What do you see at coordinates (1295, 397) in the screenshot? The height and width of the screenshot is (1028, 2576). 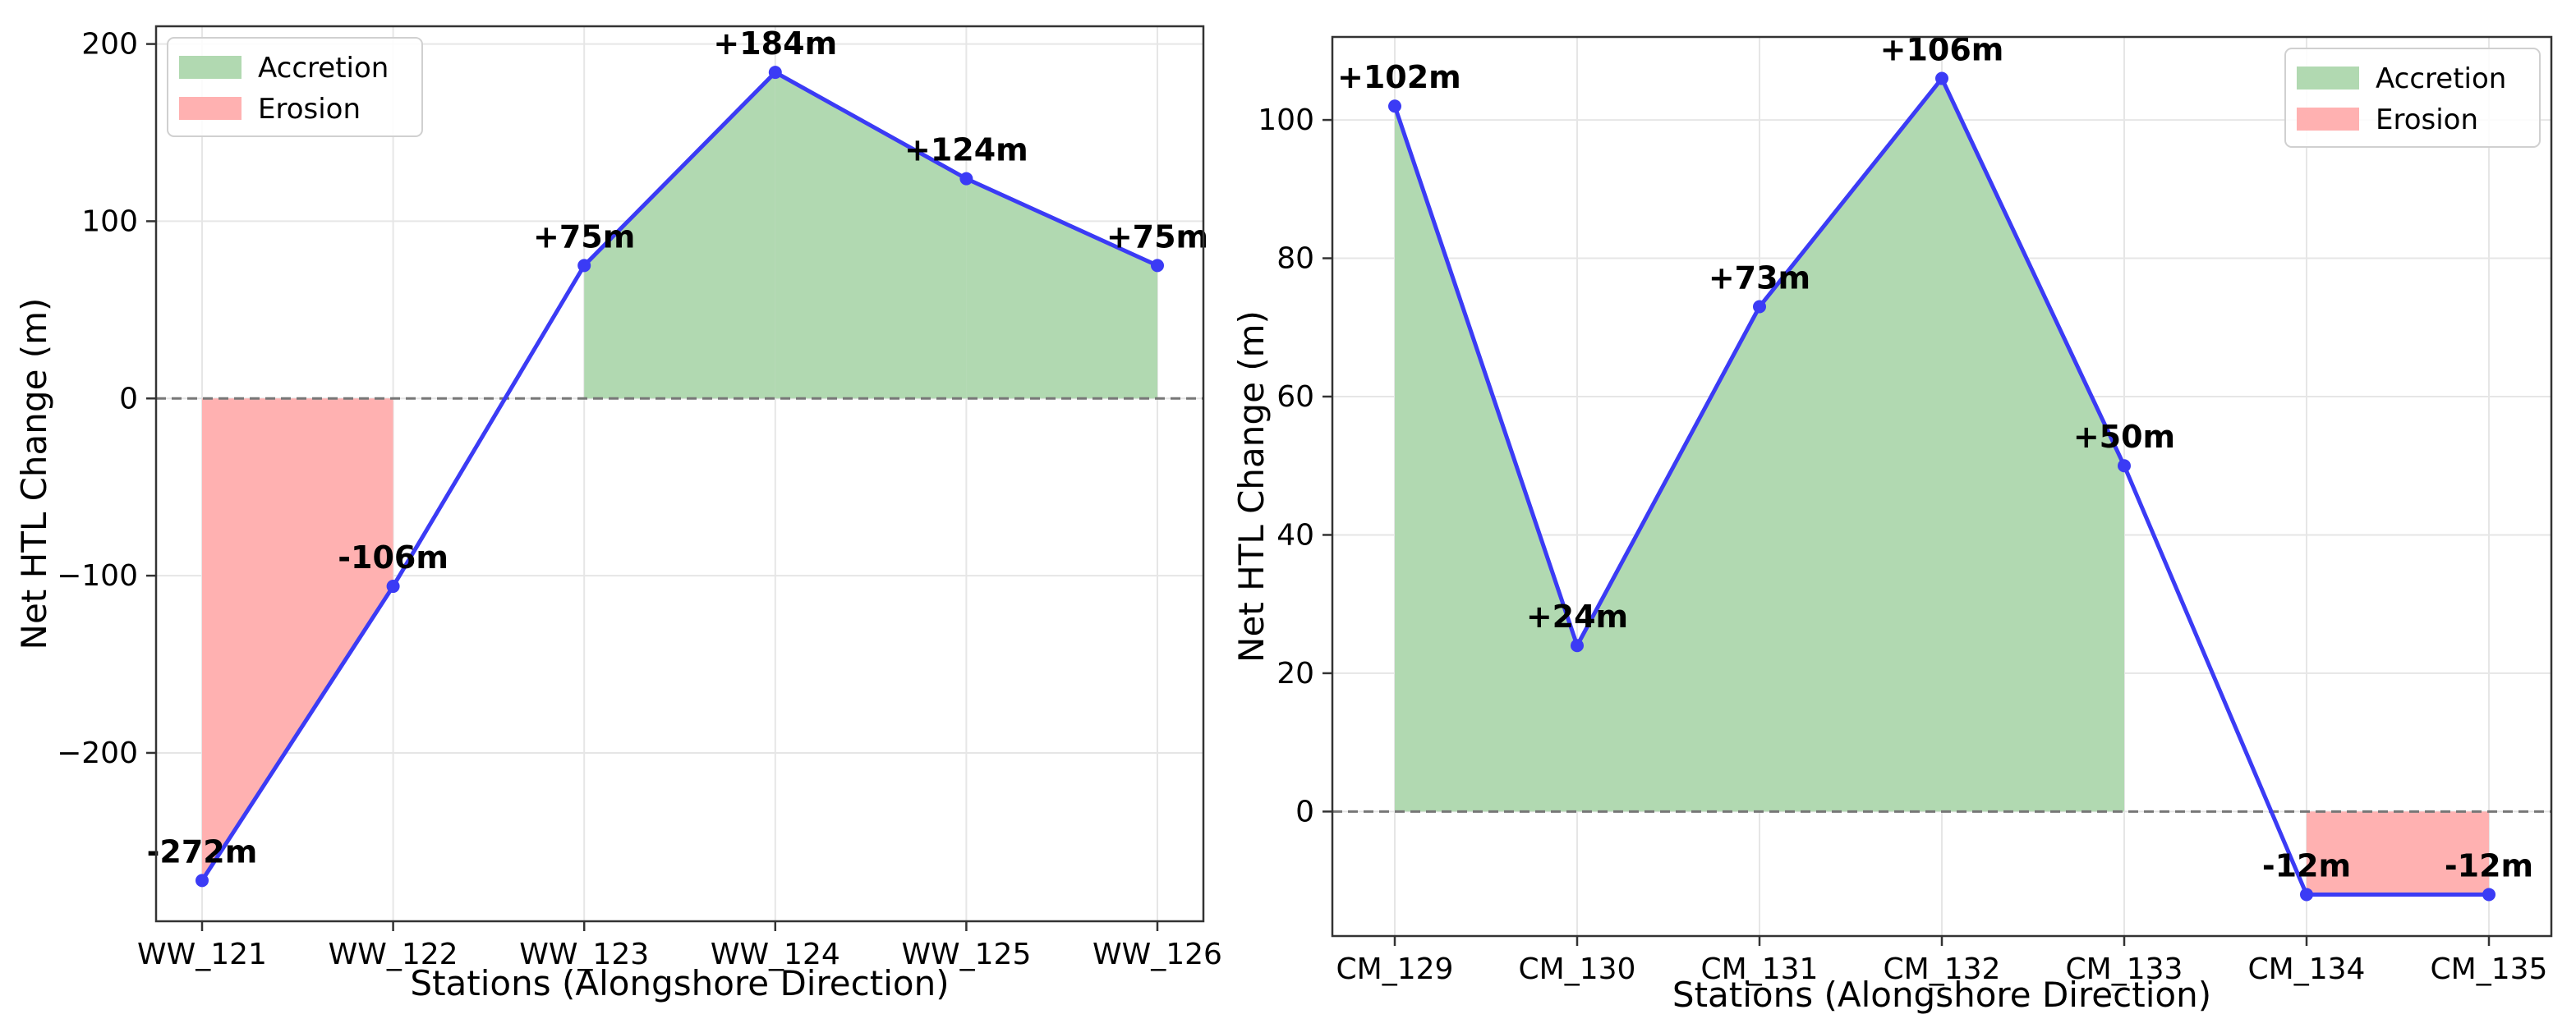 I see `y-tick-label: 60` at bounding box center [1295, 397].